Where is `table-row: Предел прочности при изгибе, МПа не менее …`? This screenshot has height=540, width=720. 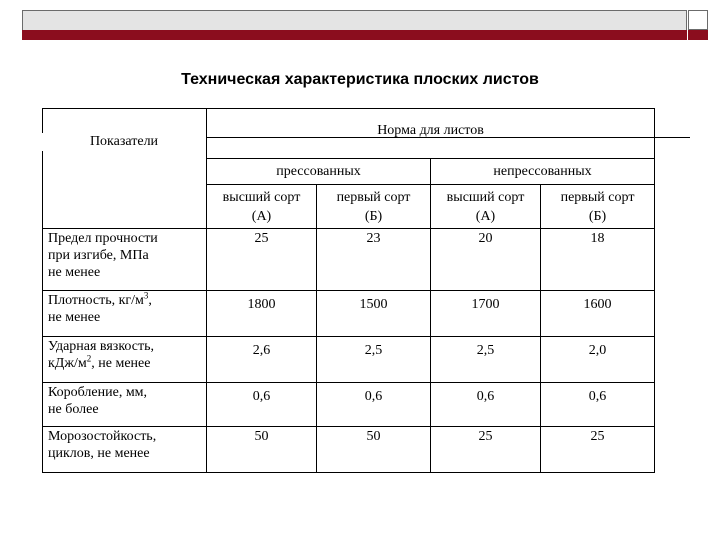 table-row: Предел прочности при изгибе, МПа не менее … is located at coordinates (349, 259).